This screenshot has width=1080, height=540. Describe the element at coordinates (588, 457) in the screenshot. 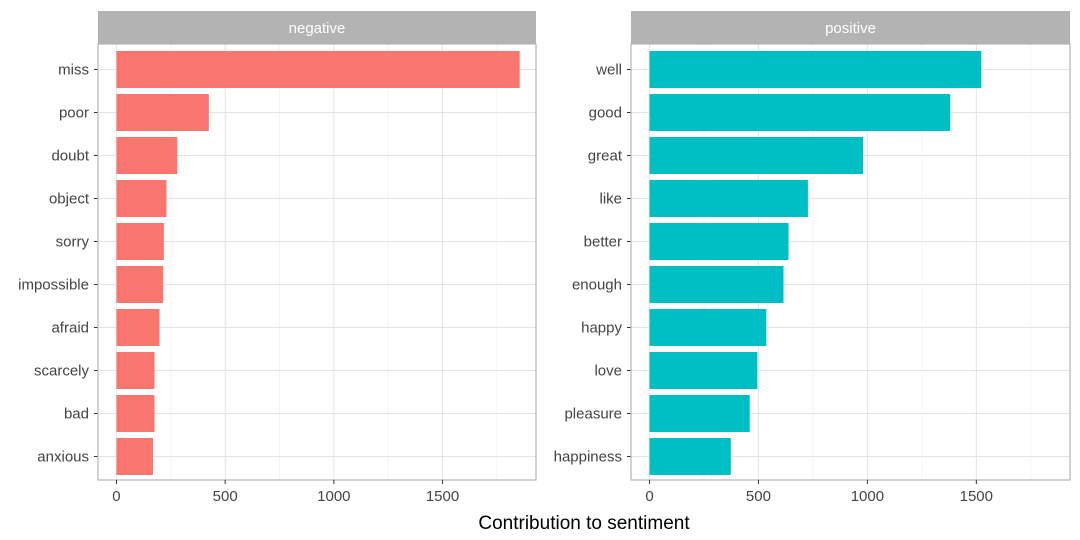

I see `y-tick-label: happiness` at that location.